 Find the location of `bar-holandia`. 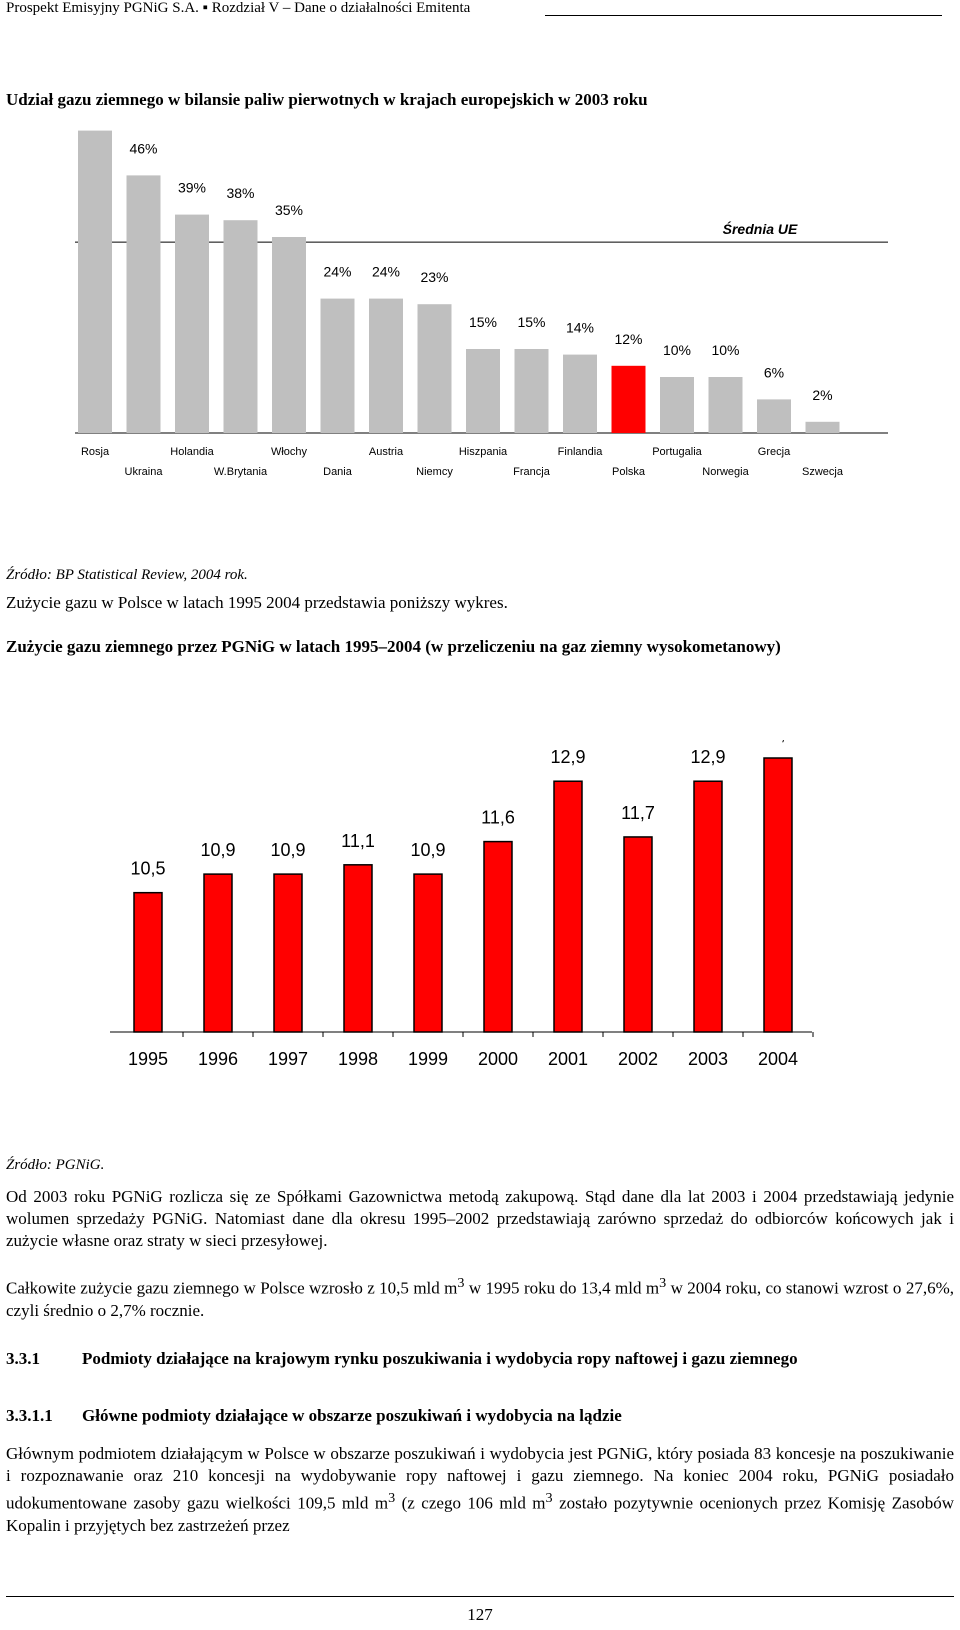

bar-holandia is located at coordinates (192, 323).